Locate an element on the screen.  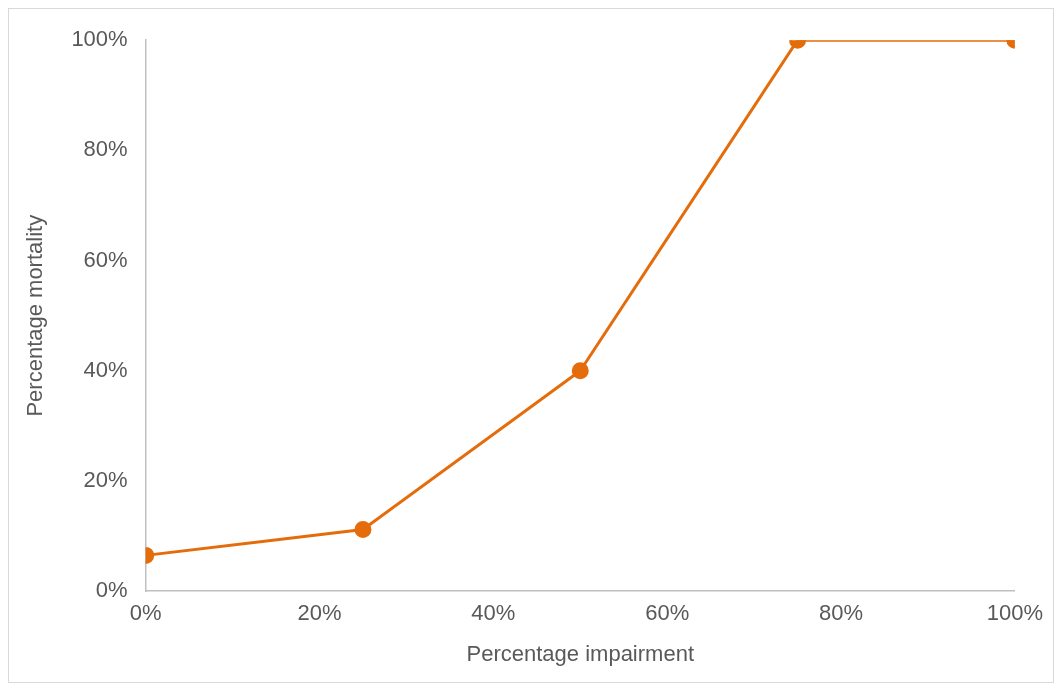
x-tick-label: 80% is located at coordinates (841, 613).